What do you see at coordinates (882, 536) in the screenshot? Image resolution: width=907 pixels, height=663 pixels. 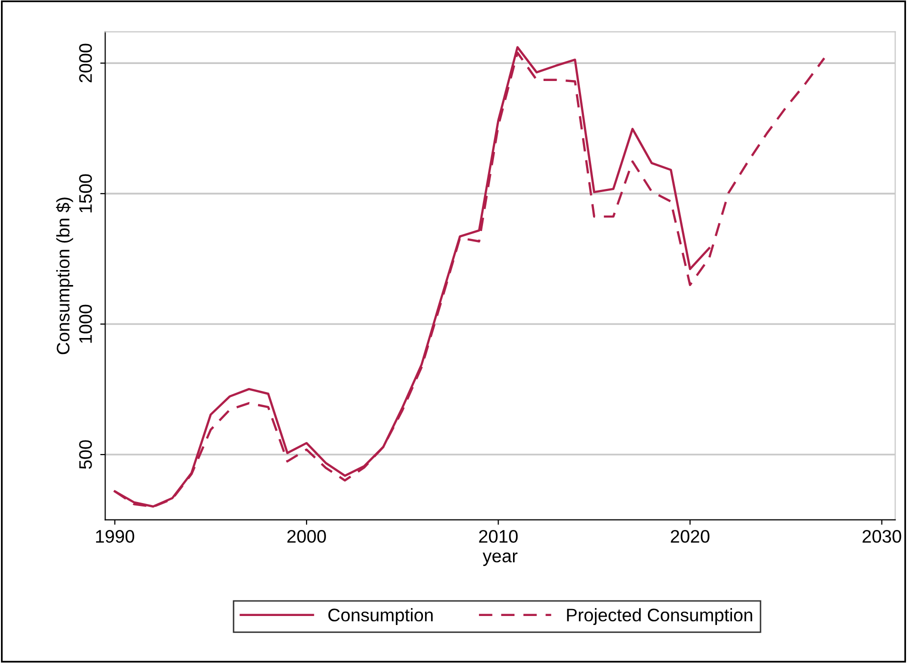 I see `x-tick-label: 2030` at bounding box center [882, 536].